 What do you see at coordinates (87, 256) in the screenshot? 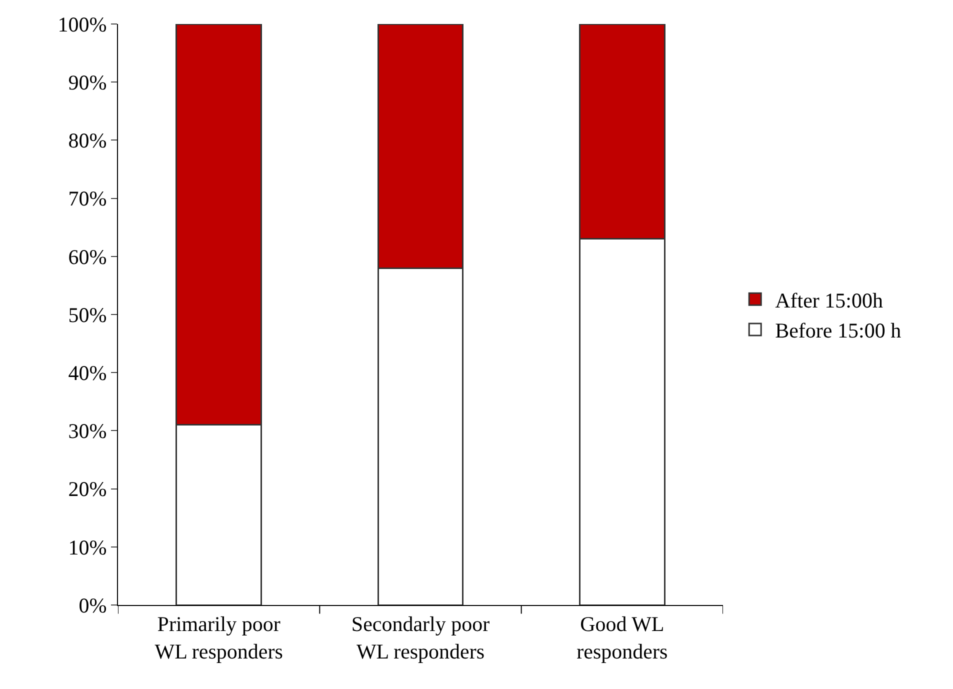
I see `y-tick-label: 60%` at bounding box center [87, 256].